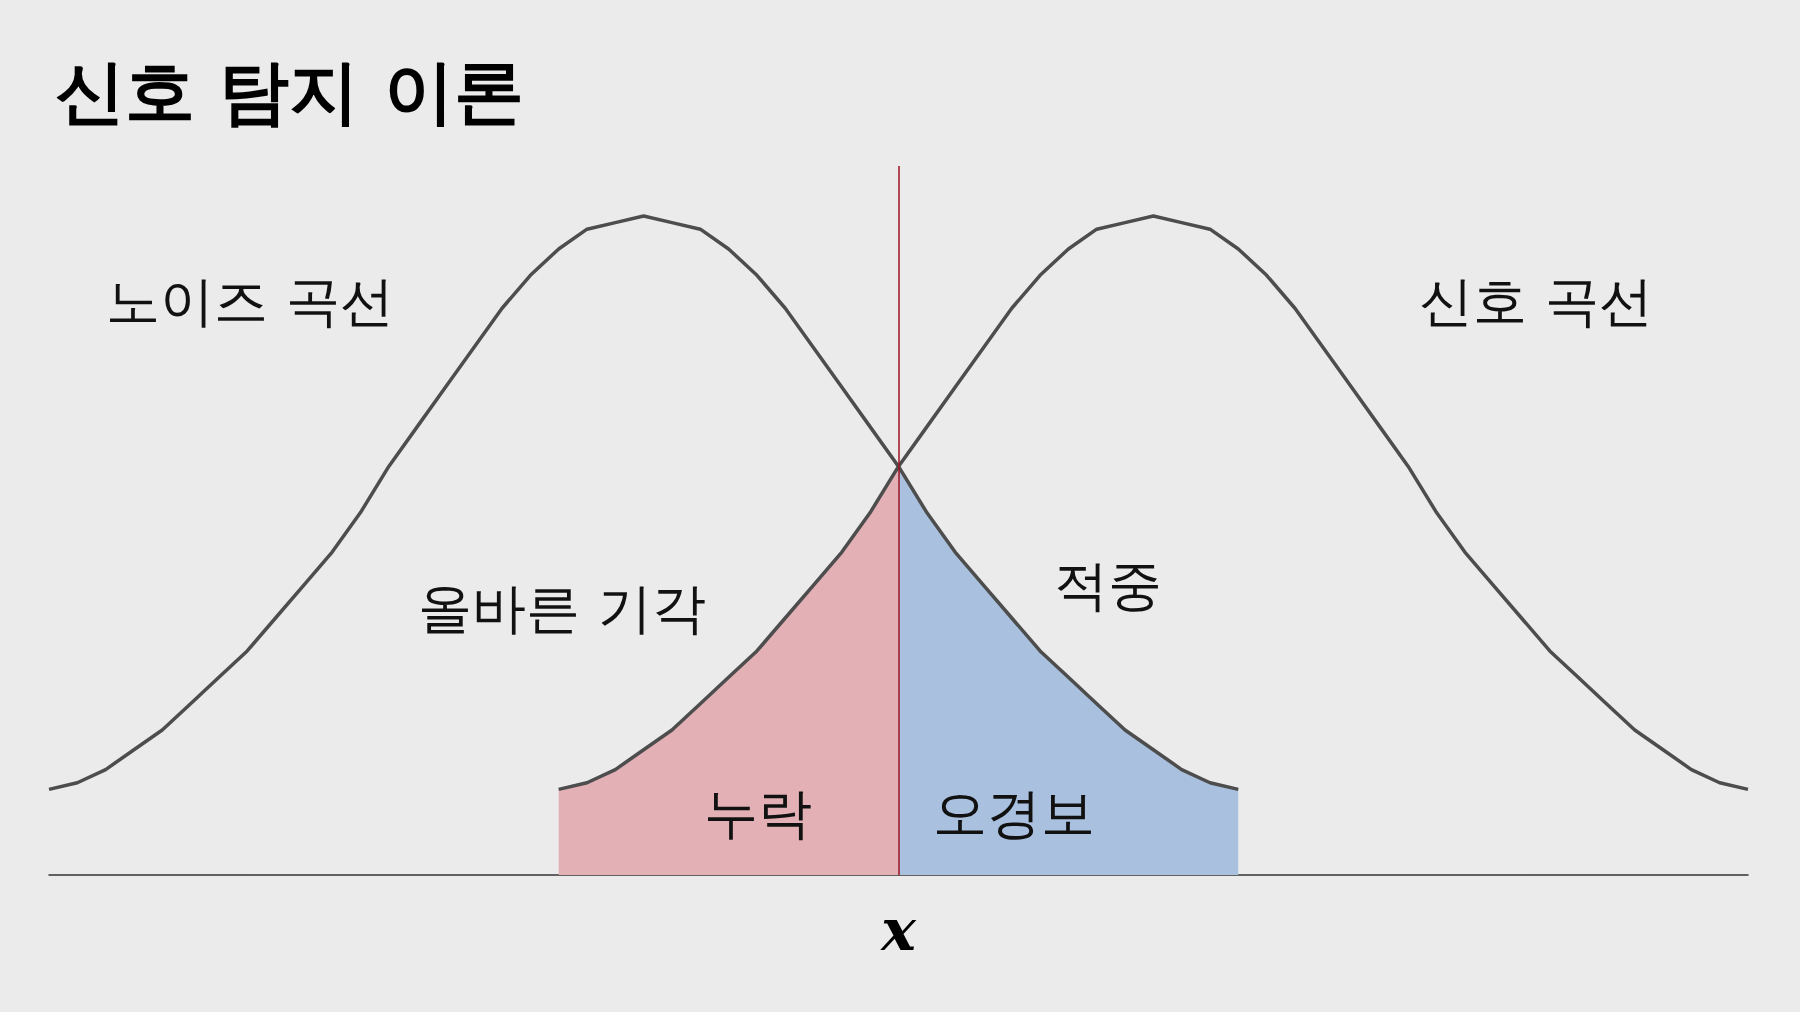 Image resolution: width=1800 pixels, height=1012 pixels. Describe the element at coordinates (289, 92) in the screenshot. I see `chart-title: 신호 탐지 이론` at that location.